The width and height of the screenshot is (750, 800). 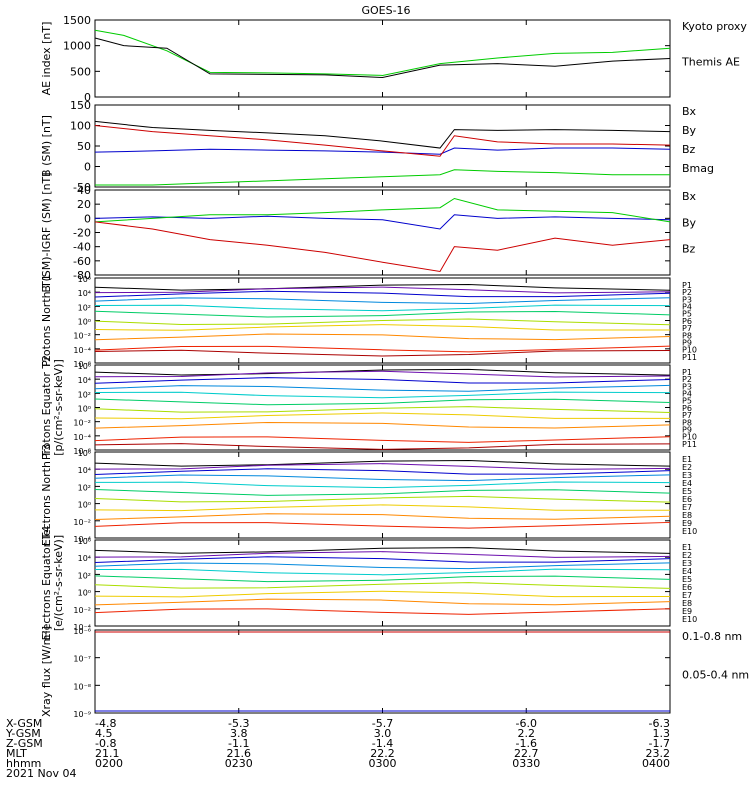 I want to click on ephemeris-value: 0330, so click(x=526, y=763).